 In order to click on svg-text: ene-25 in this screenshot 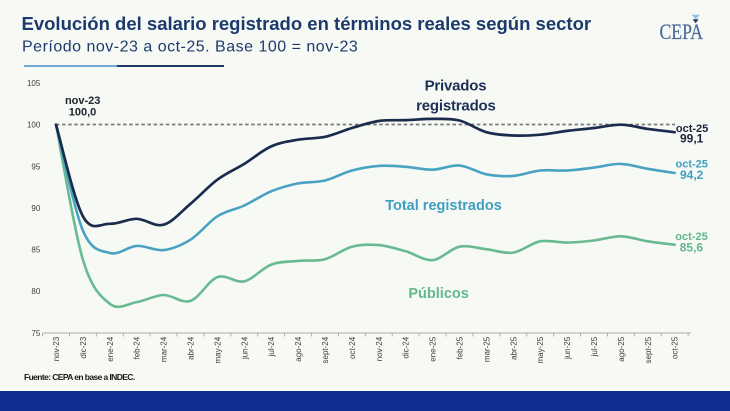, I will do `click(433, 348)`.